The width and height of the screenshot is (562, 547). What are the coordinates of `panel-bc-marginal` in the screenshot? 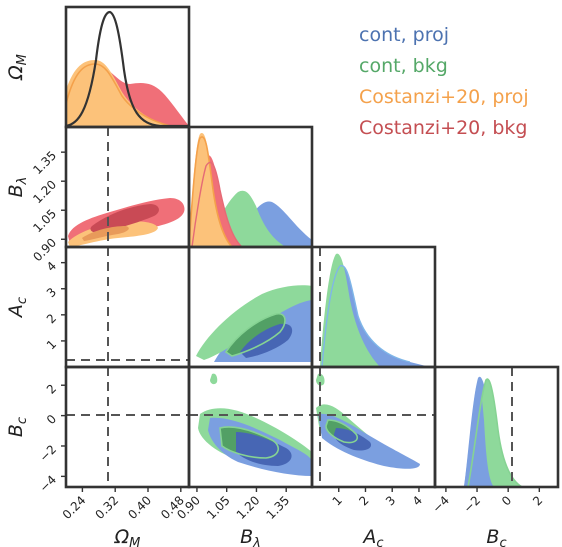 It's located at (493, 431).